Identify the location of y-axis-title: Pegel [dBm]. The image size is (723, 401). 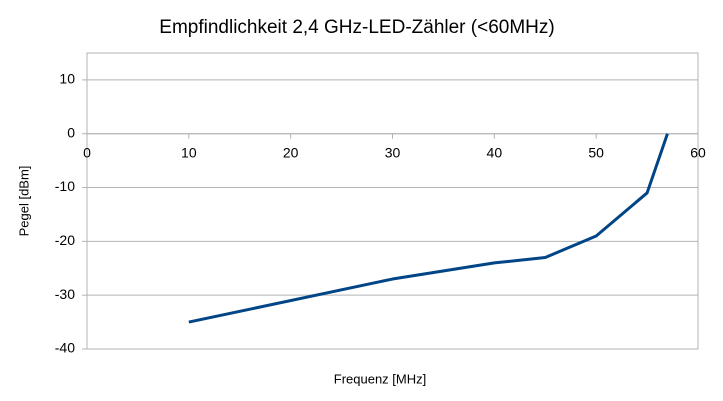
(23, 201).